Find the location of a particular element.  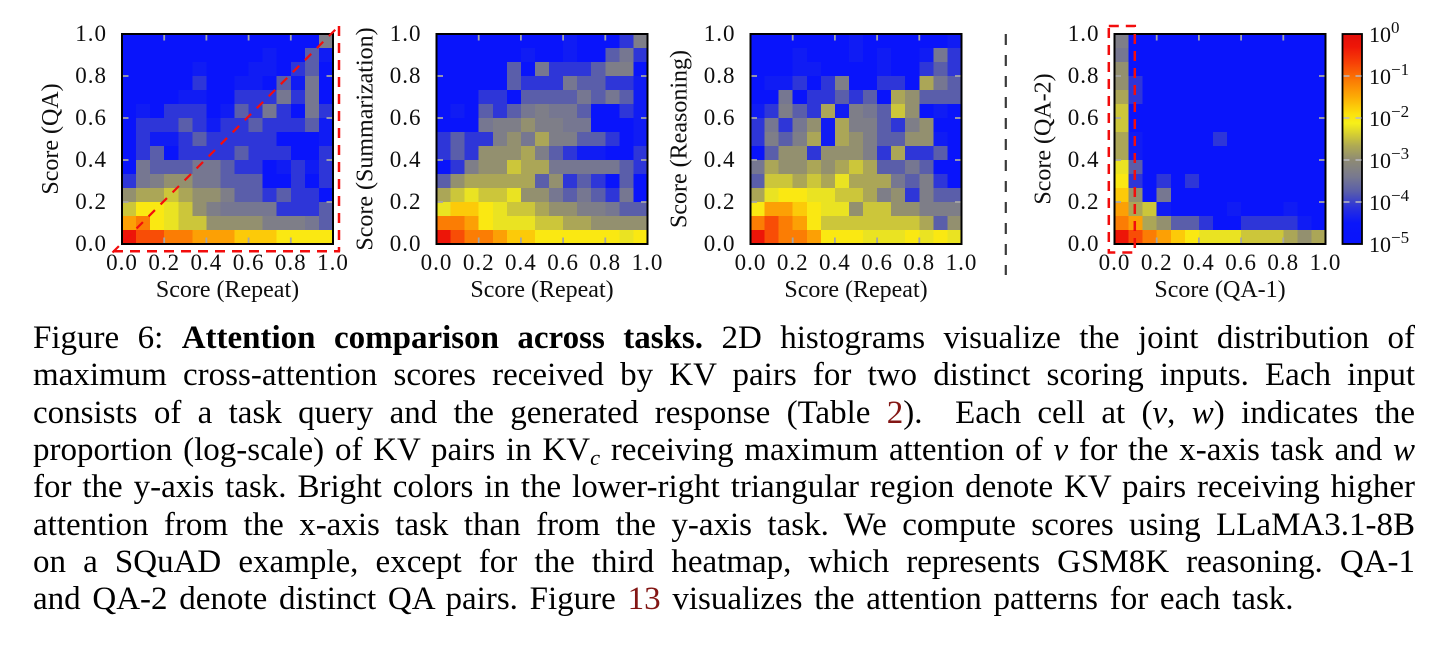

svg-text: Score (QA-2) is located at coordinates (1044, 138).